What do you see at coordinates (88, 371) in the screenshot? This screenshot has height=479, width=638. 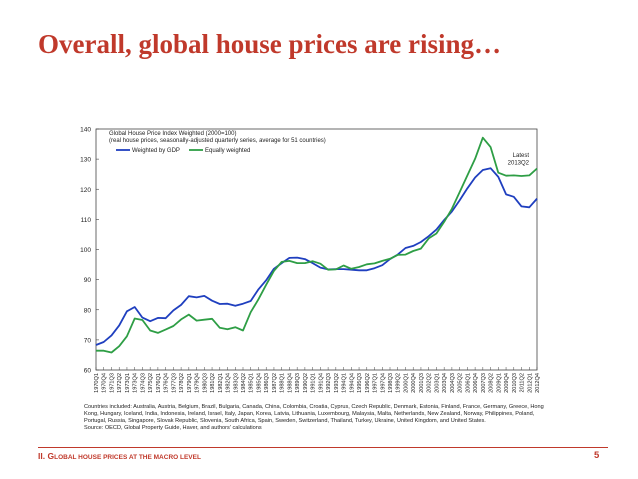 I see `y-tick-label: 60` at bounding box center [88, 371].